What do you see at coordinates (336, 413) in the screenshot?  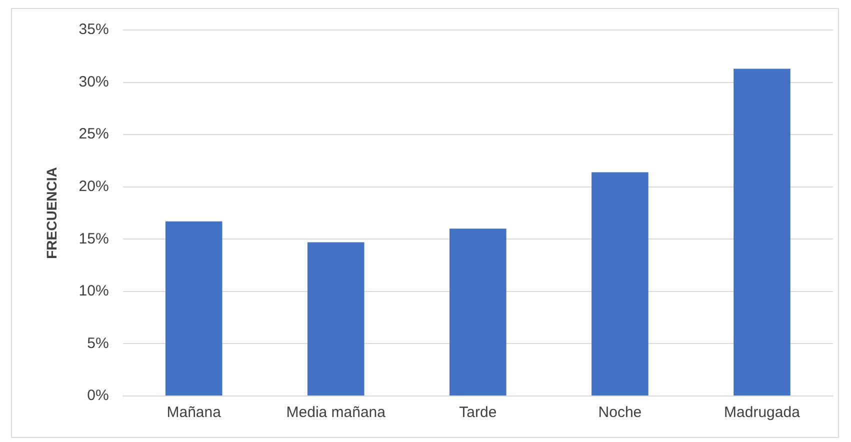 I see `x-tick-label: Media mañana` at bounding box center [336, 413].